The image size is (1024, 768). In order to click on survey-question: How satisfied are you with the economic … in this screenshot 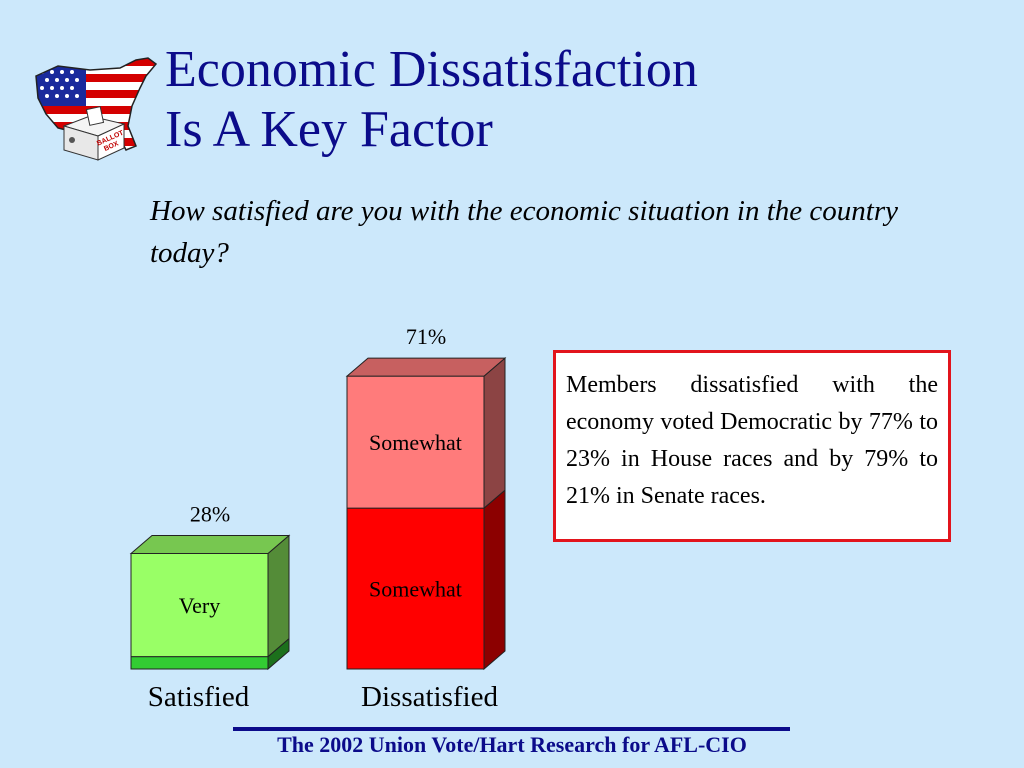, I will do `click(524, 232)`.